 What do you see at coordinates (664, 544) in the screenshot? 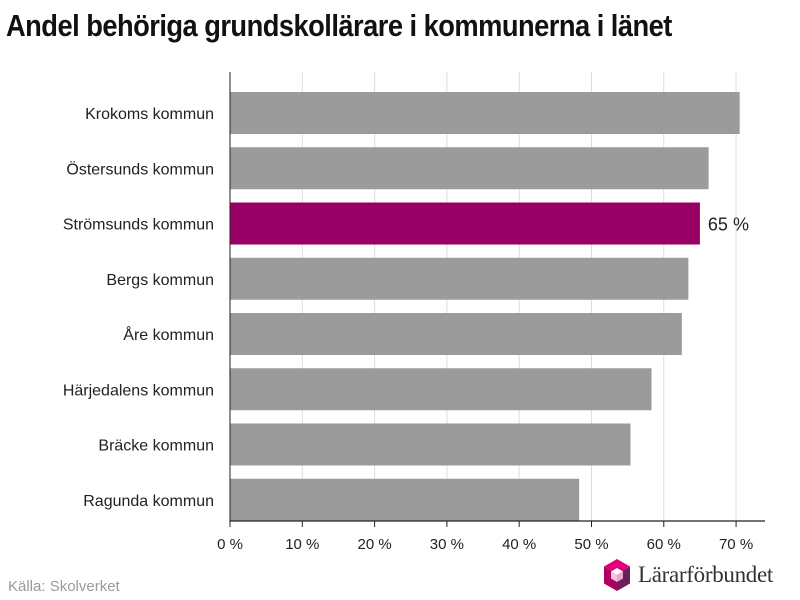
I see `x-tick-label-60: 60 %` at bounding box center [664, 544].